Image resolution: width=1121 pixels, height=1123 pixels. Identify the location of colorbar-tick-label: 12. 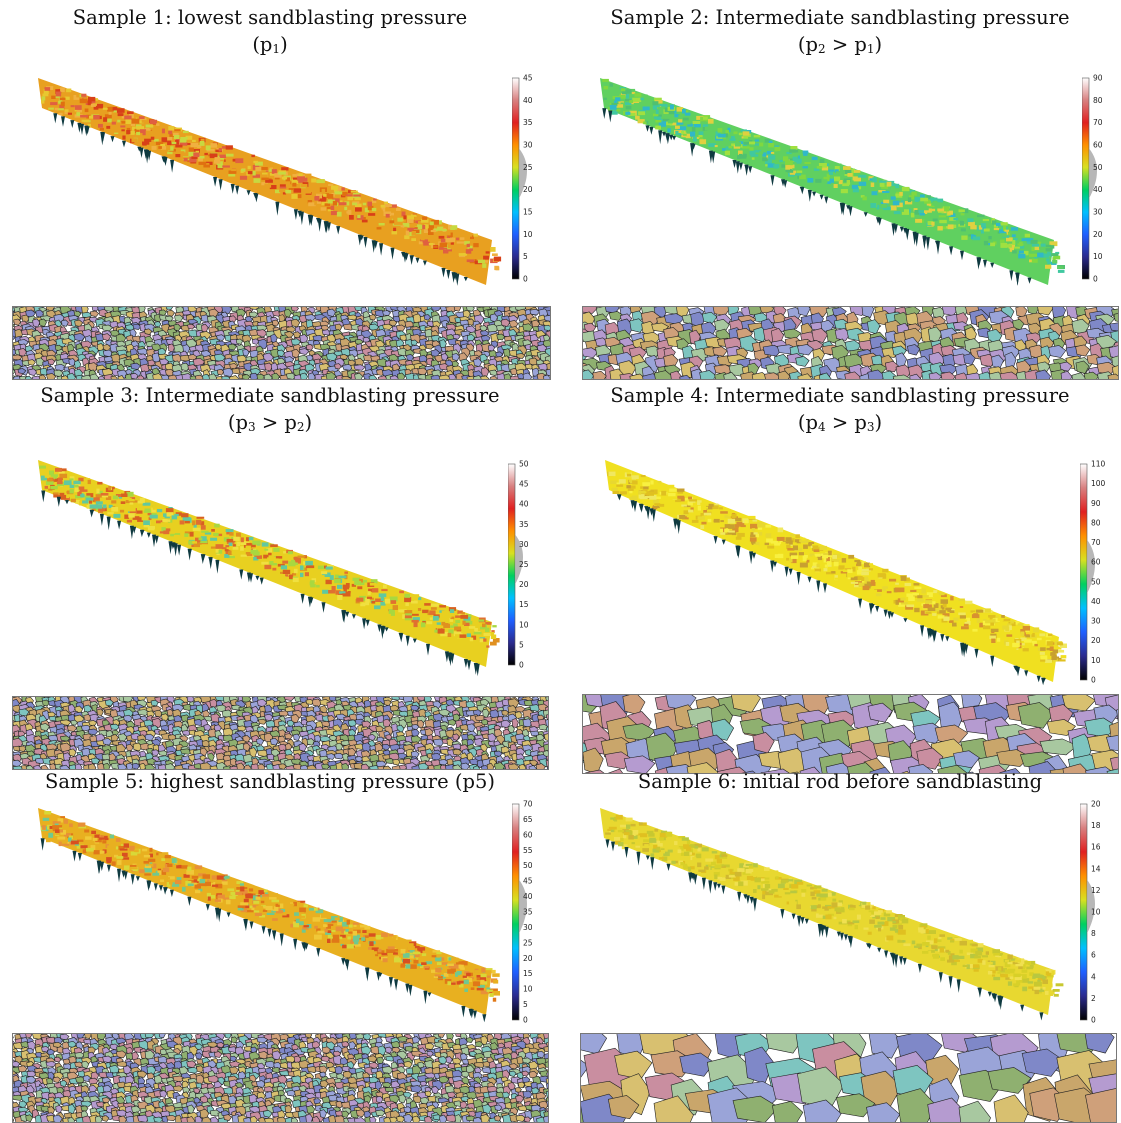
(1096, 890).